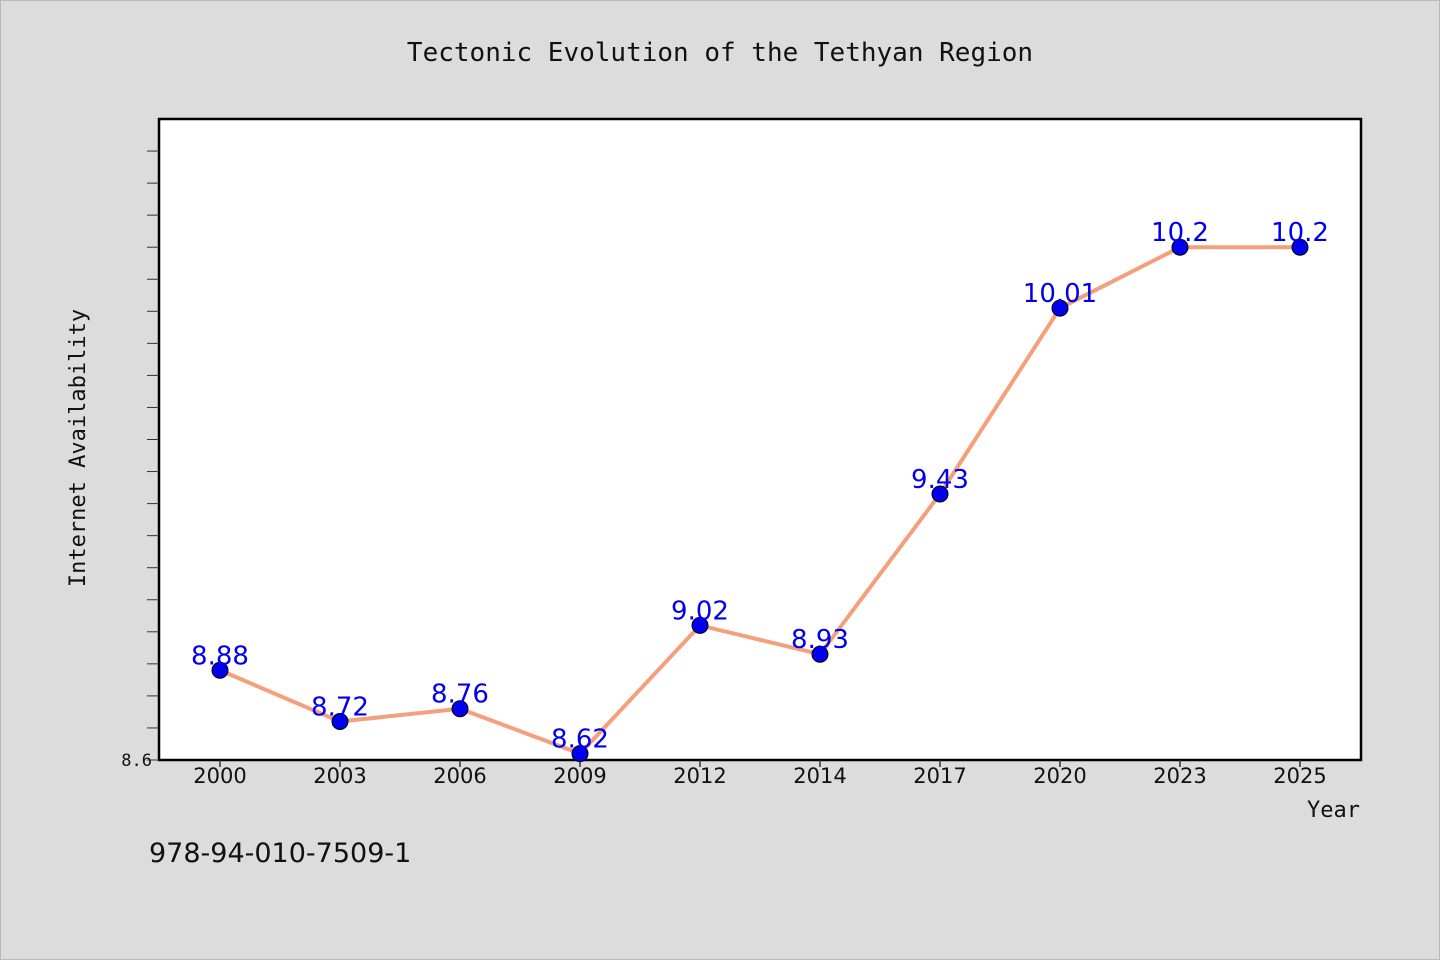 The height and width of the screenshot is (960, 1440). I want to click on x-tick-label: 2023, so click(1179, 776).